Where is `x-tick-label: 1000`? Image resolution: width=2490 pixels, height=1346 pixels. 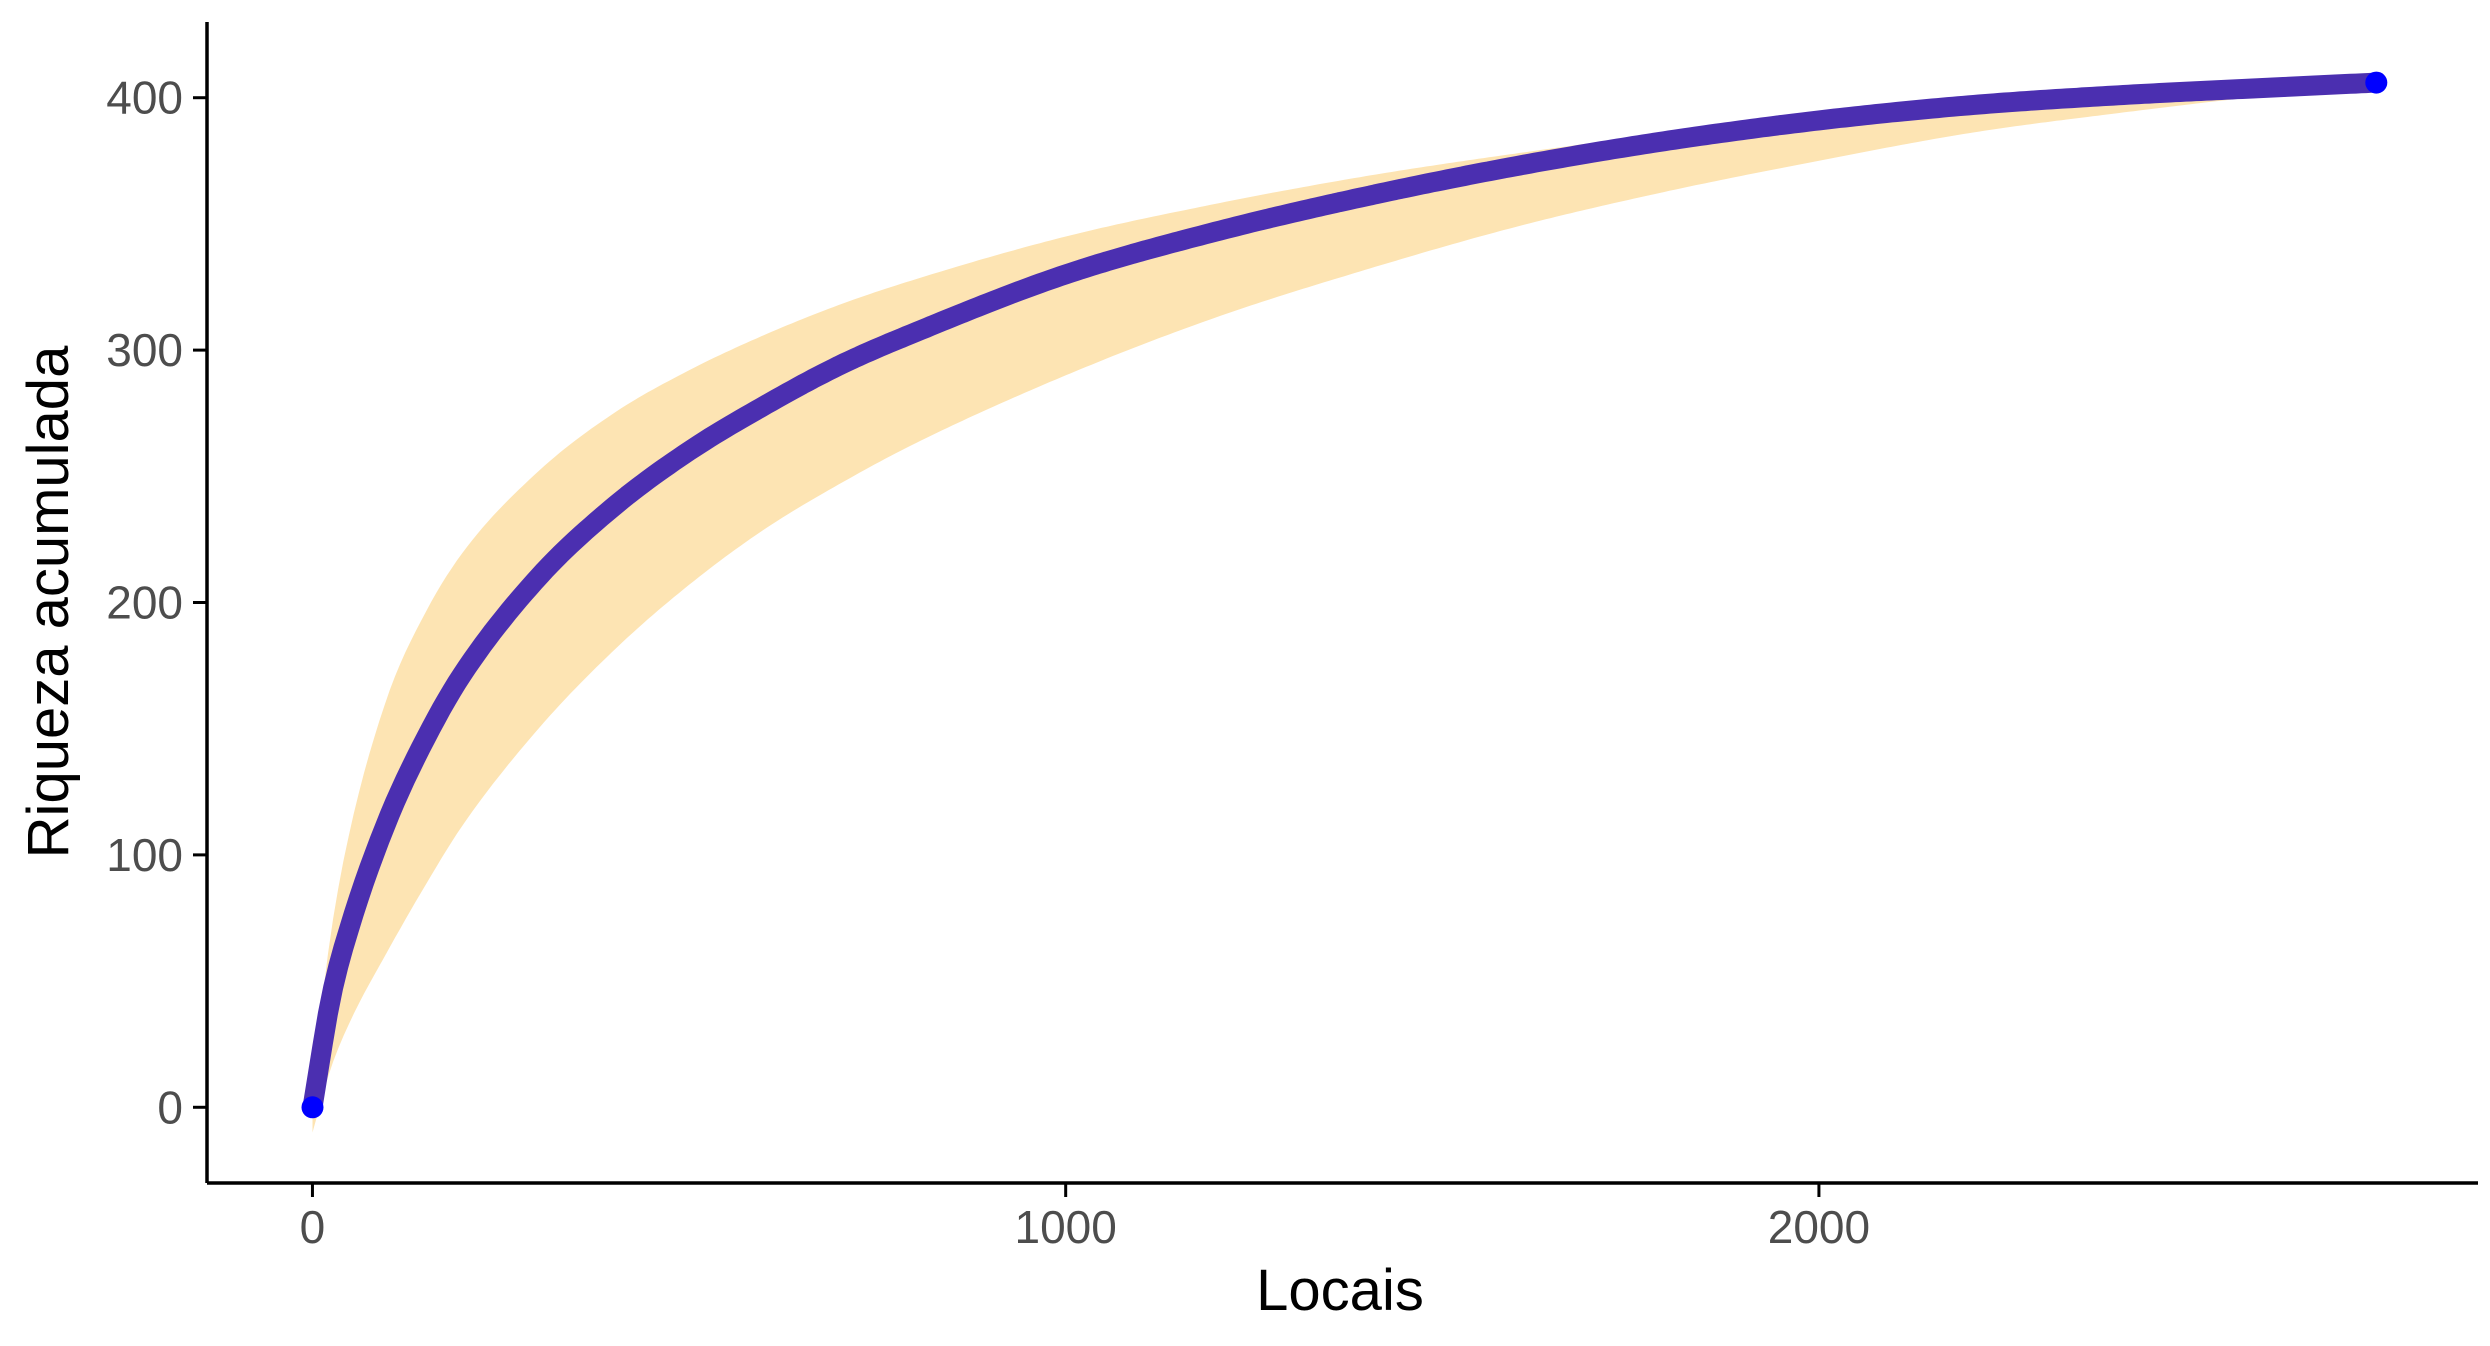
x-tick-label: 1000 is located at coordinates (1066, 1227).